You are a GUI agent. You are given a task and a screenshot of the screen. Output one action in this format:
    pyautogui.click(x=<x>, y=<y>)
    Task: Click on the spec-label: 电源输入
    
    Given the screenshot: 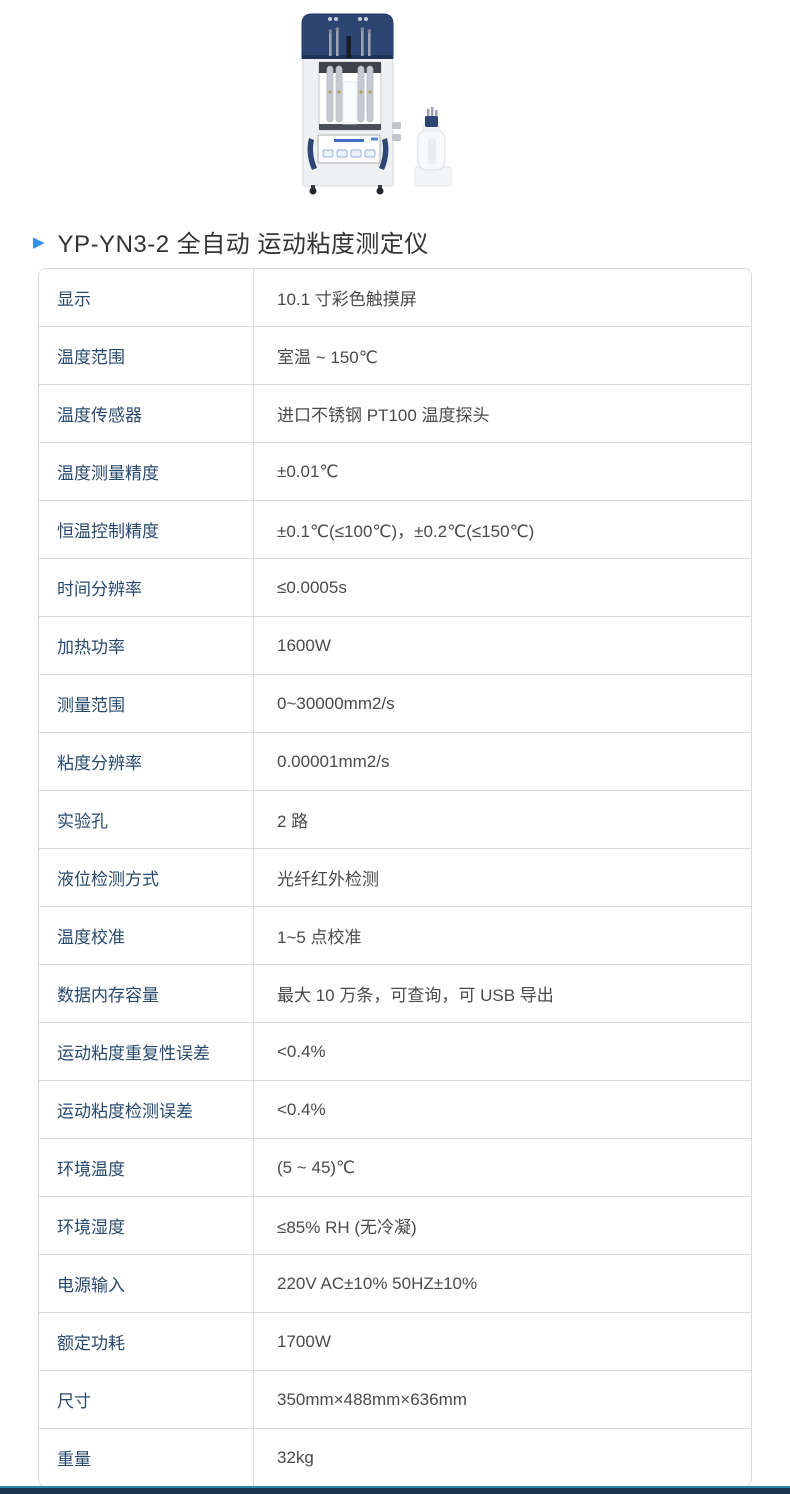 What is the action you would take?
    pyautogui.click(x=146, y=1283)
    